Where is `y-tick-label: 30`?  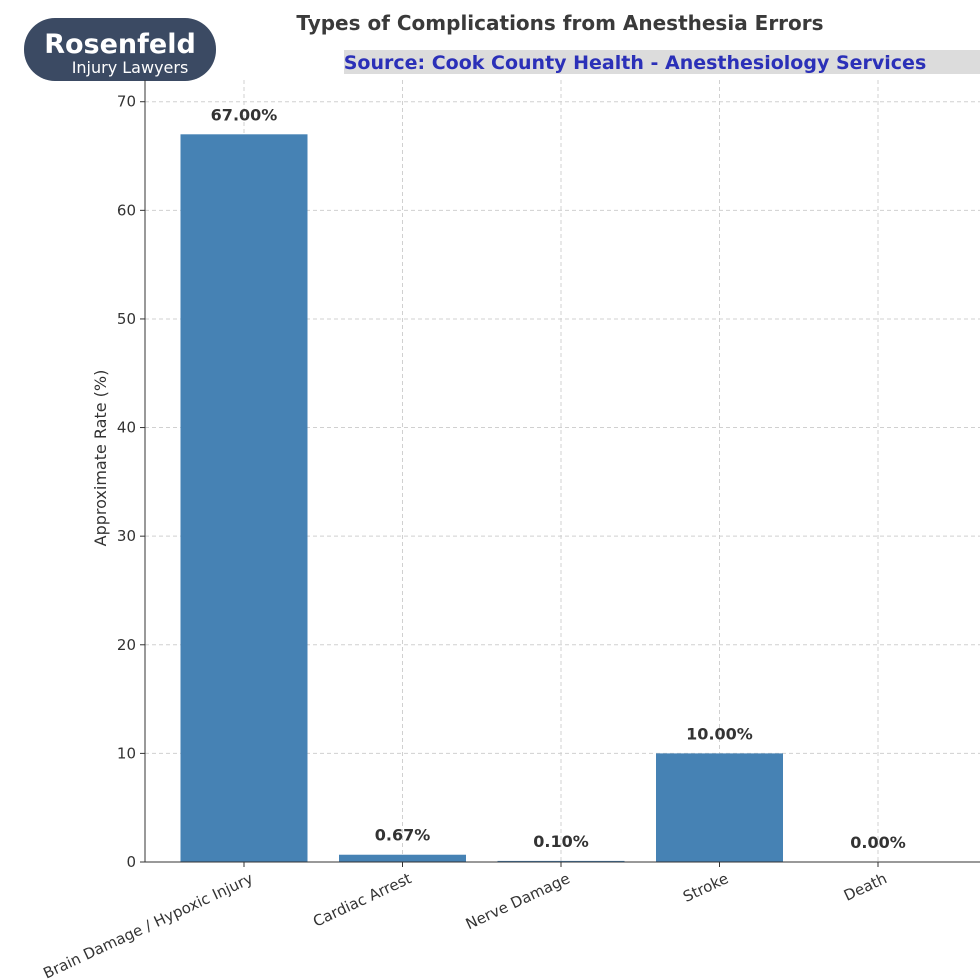 y-tick-label: 30 is located at coordinates (126, 536).